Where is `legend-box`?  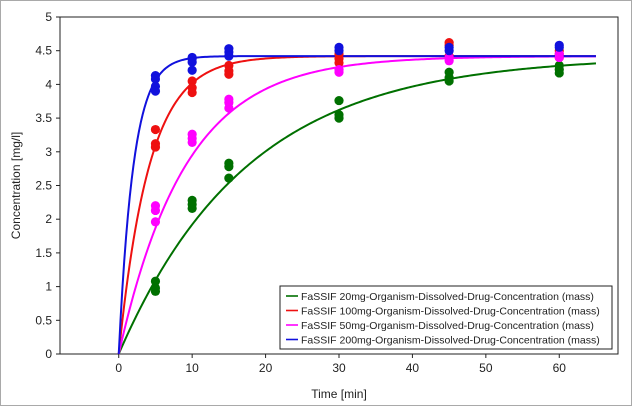 legend-box is located at coordinates (446, 317).